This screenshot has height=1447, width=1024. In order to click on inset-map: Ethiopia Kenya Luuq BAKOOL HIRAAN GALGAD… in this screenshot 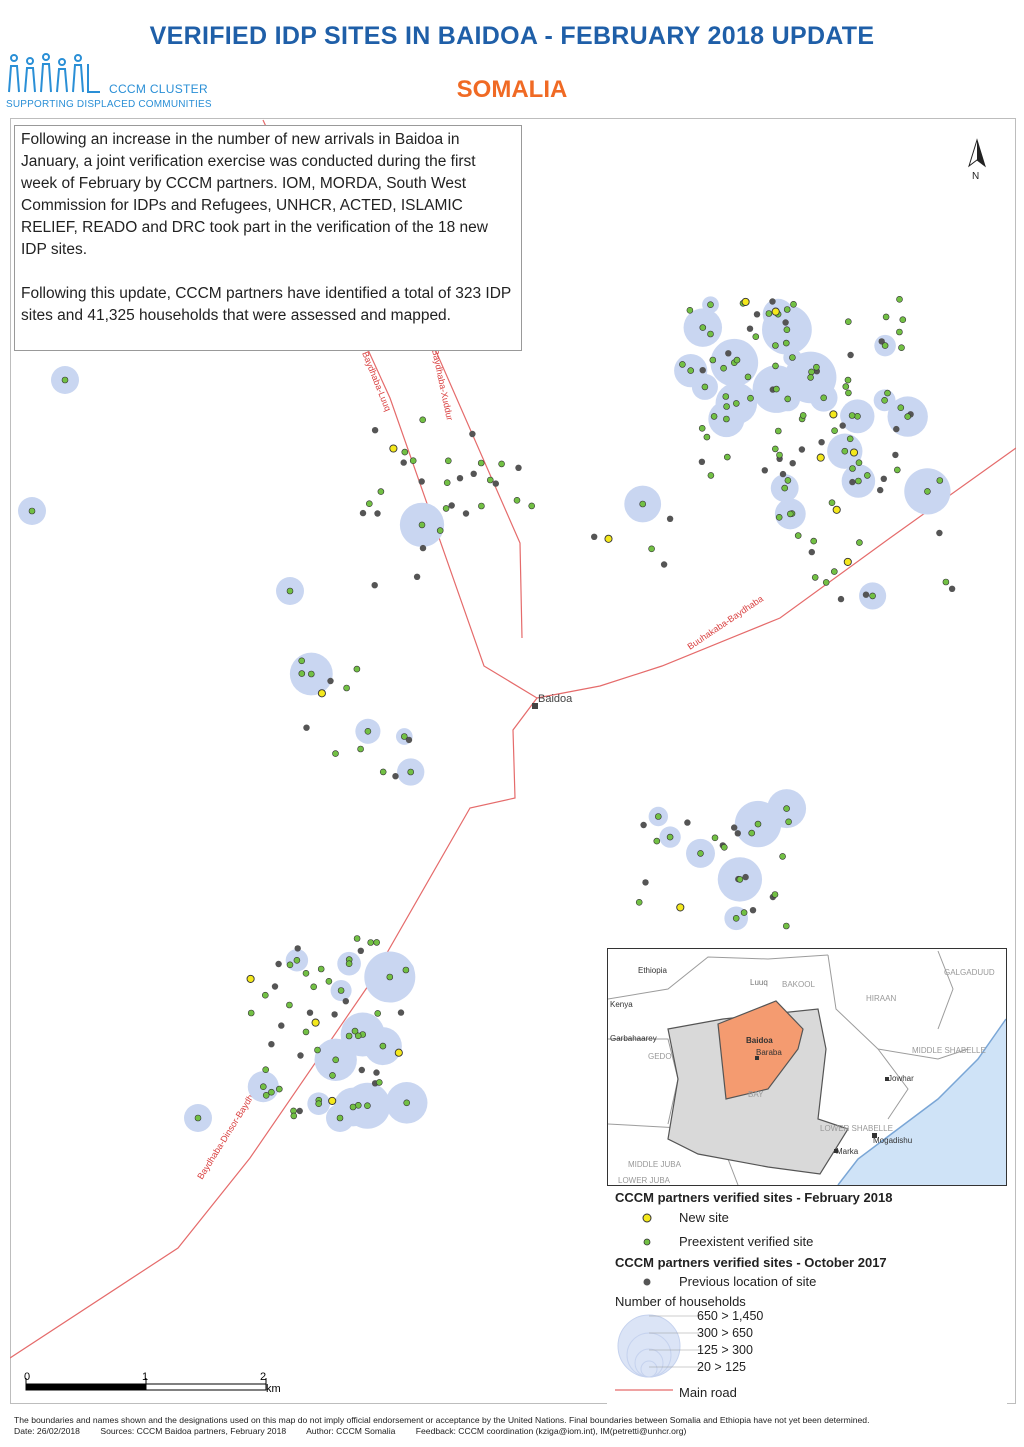, I will do `click(807, 1067)`.